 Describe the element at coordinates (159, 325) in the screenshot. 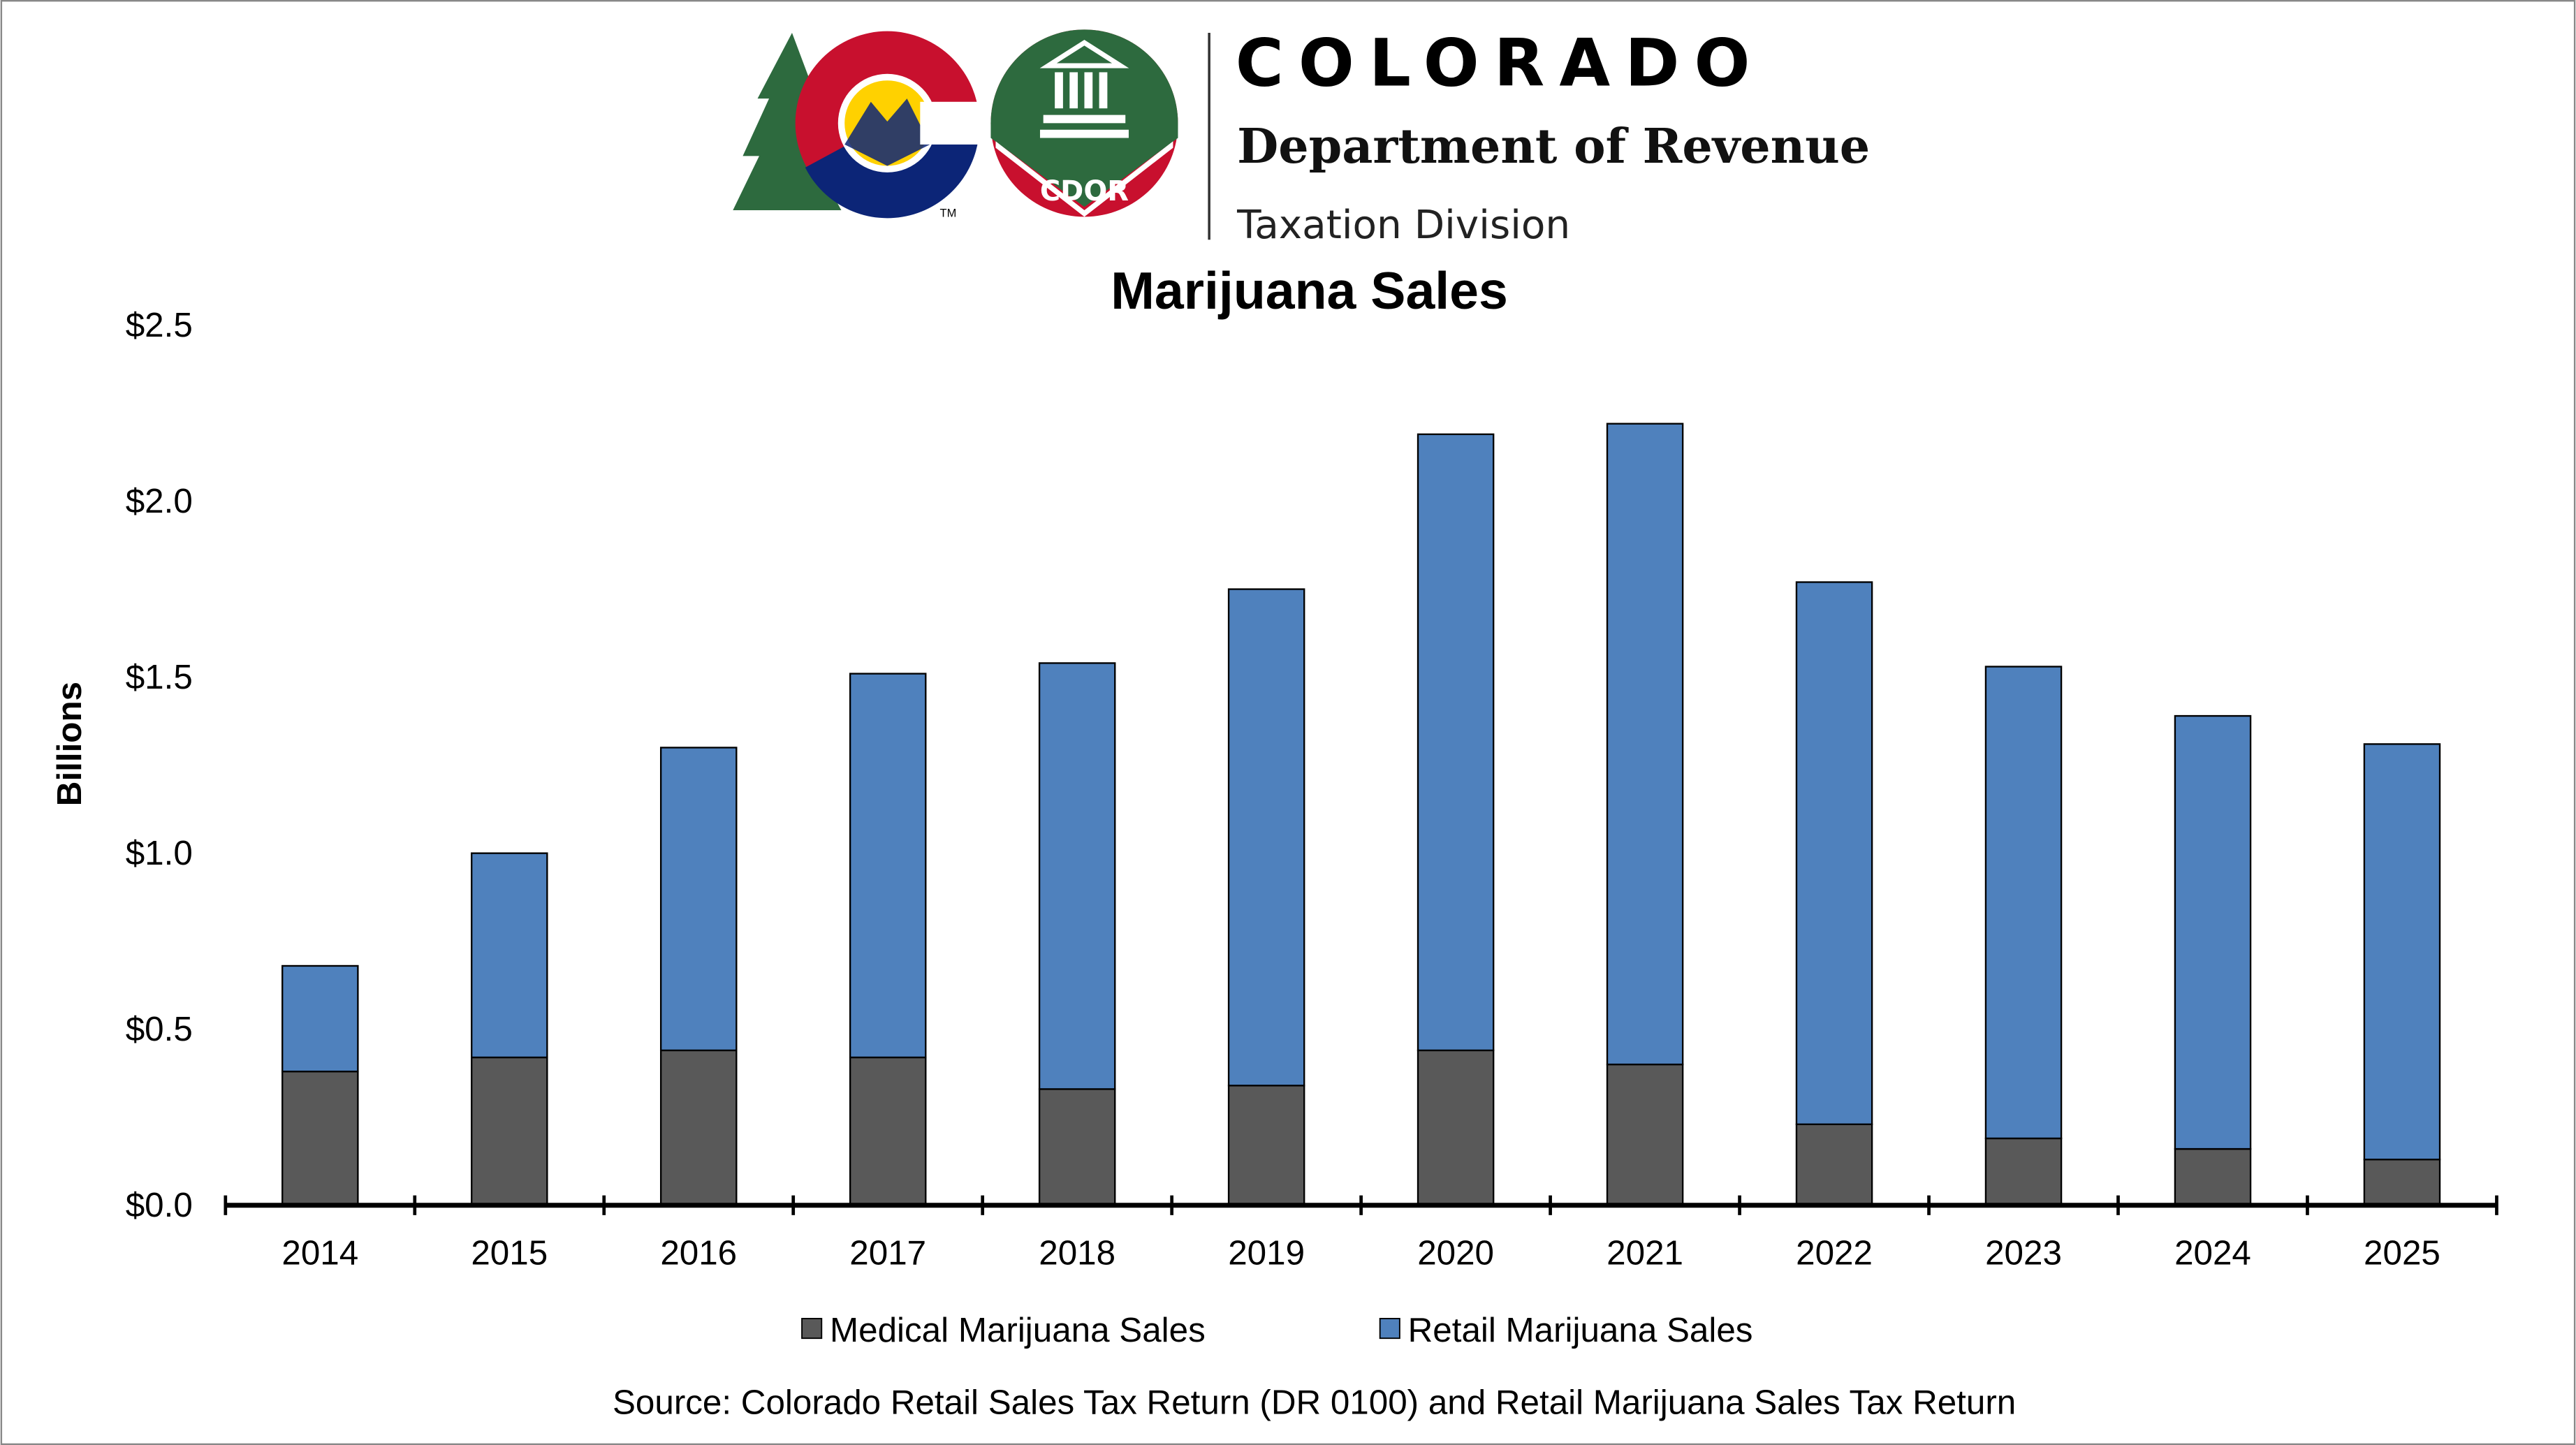

I see `y-tick-label: $2.5` at that location.